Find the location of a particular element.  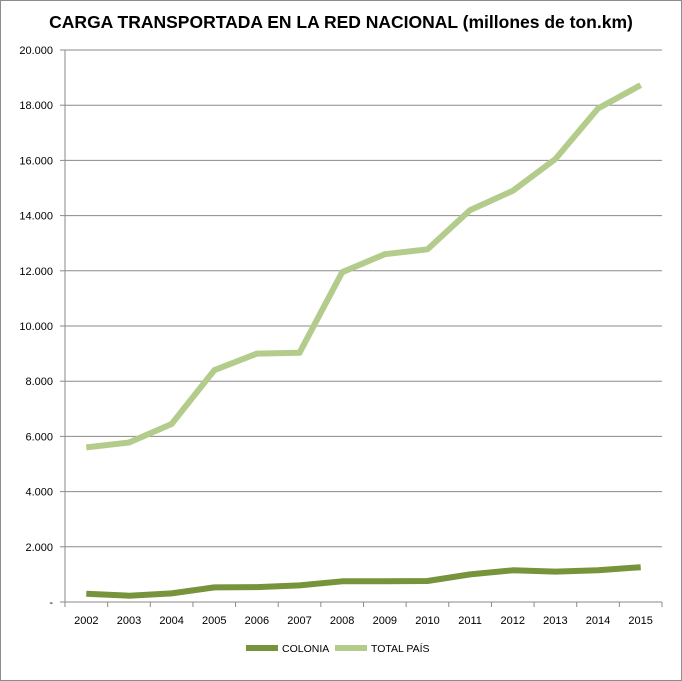

x-tick-label: 2003 is located at coordinates (129, 621).